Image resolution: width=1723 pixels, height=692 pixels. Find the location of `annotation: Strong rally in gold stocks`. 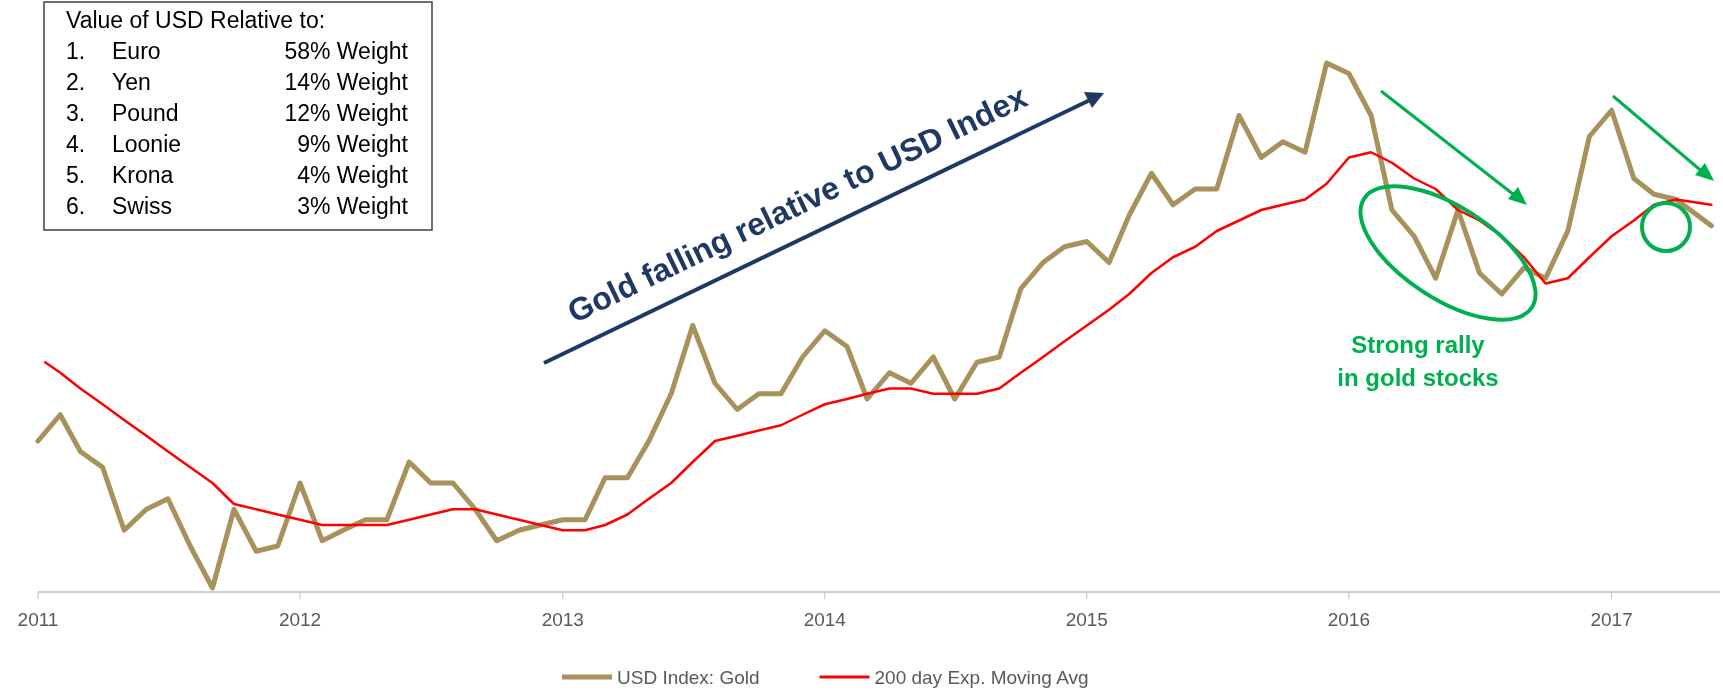

annotation: Strong rally in gold stocks is located at coordinates (1418, 361).